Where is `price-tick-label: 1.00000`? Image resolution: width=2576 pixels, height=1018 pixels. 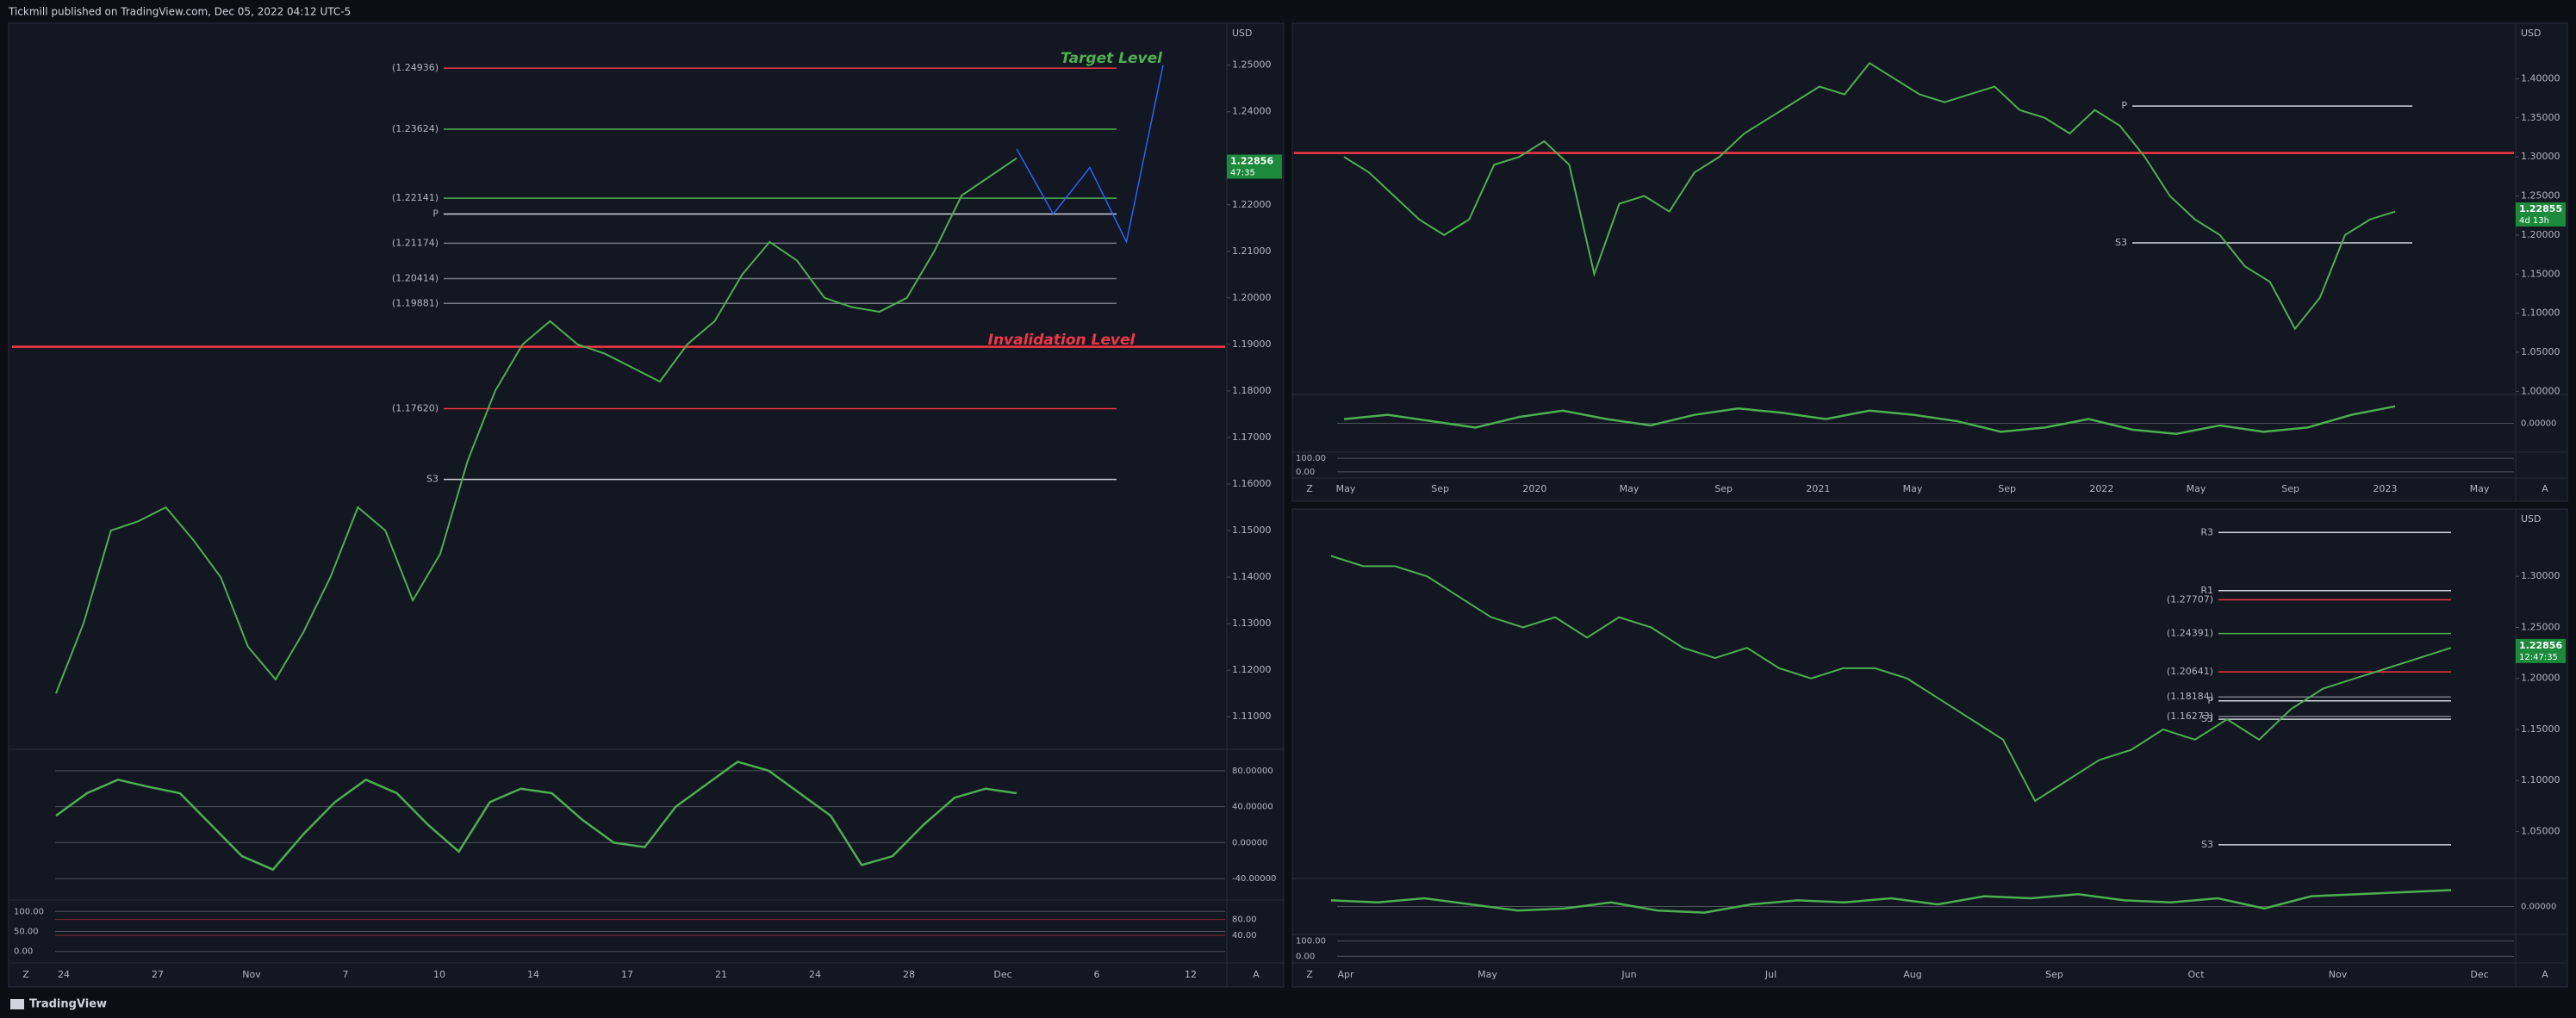
price-tick-label: 1.00000 is located at coordinates (2541, 390).